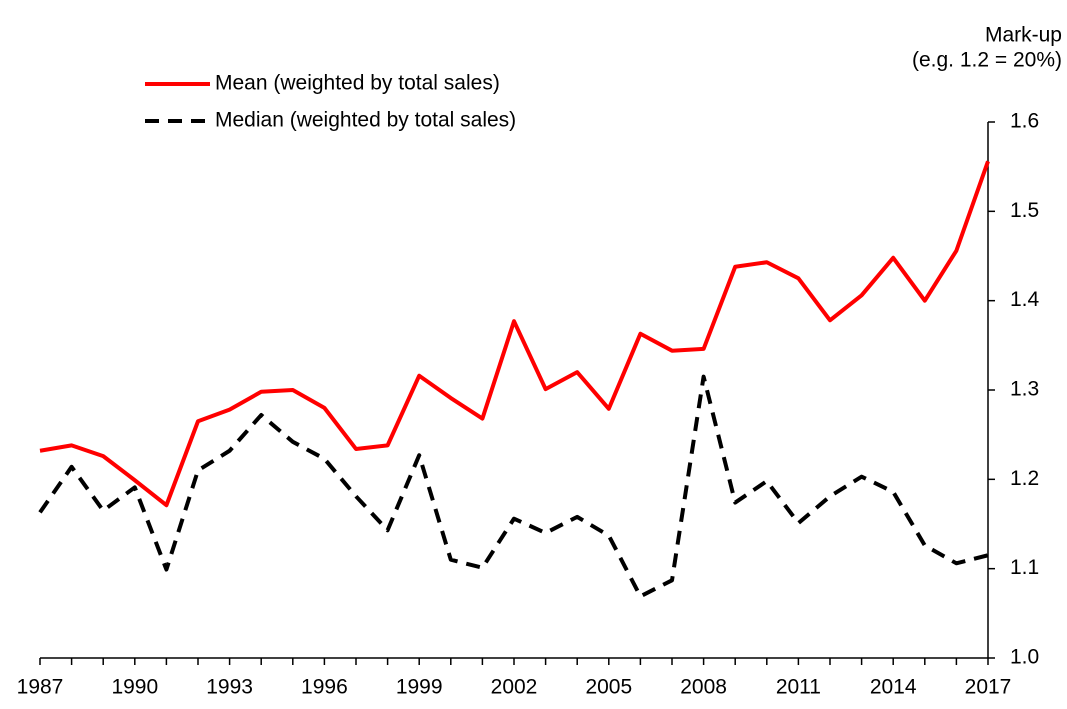  Describe the element at coordinates (1025, 299) in the screenshot. I see `y-tick-label: 1.4` at that location.